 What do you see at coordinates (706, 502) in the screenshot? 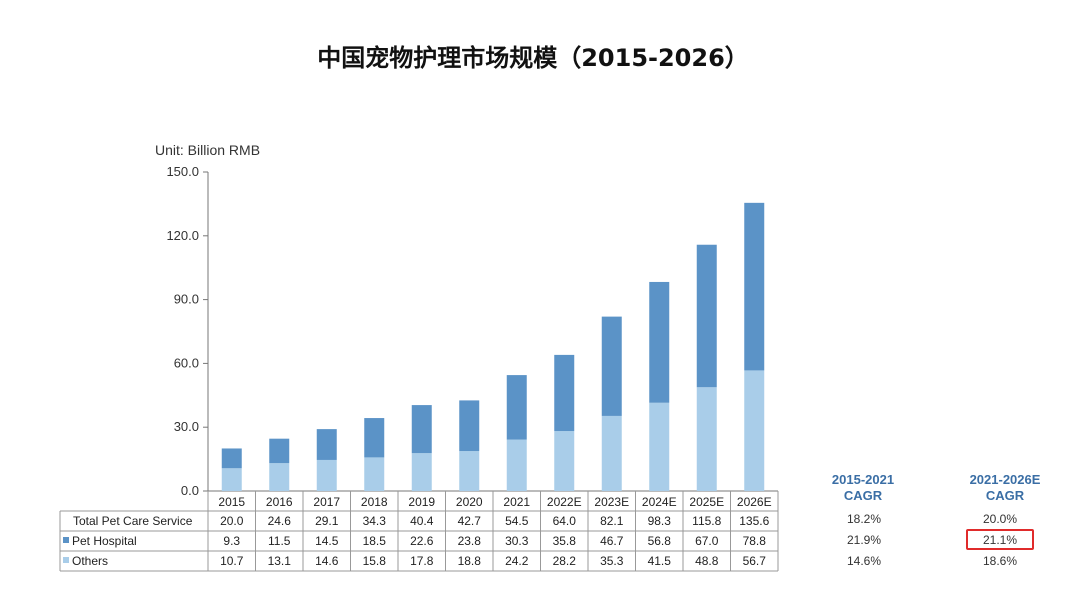
I see `x-category-label: 2025E` at bounding box center [706, 502].